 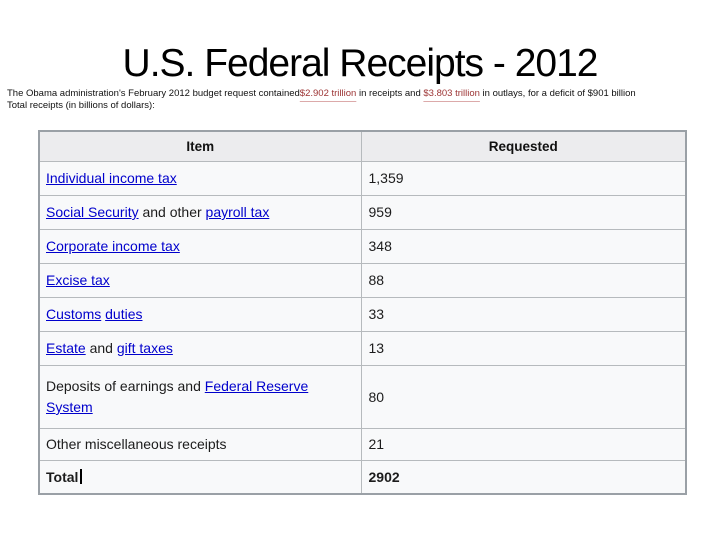 I want to click on item-cell: Social Security and other payroll tax, so click(x=200, y=212).